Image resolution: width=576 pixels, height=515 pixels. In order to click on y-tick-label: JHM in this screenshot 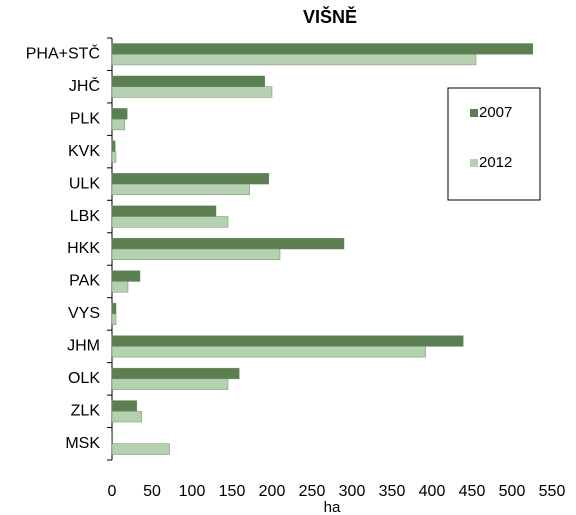, I will do `click(83, 346)`.